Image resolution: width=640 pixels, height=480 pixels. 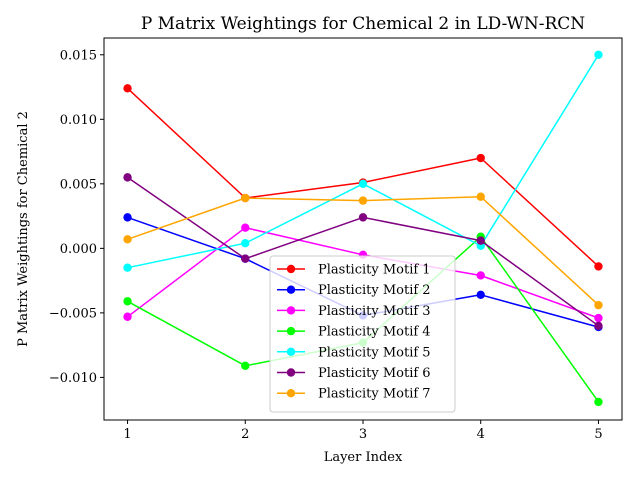 I want to click on x-axis: 1 2 3 4 5, so click(x=363, y=431).